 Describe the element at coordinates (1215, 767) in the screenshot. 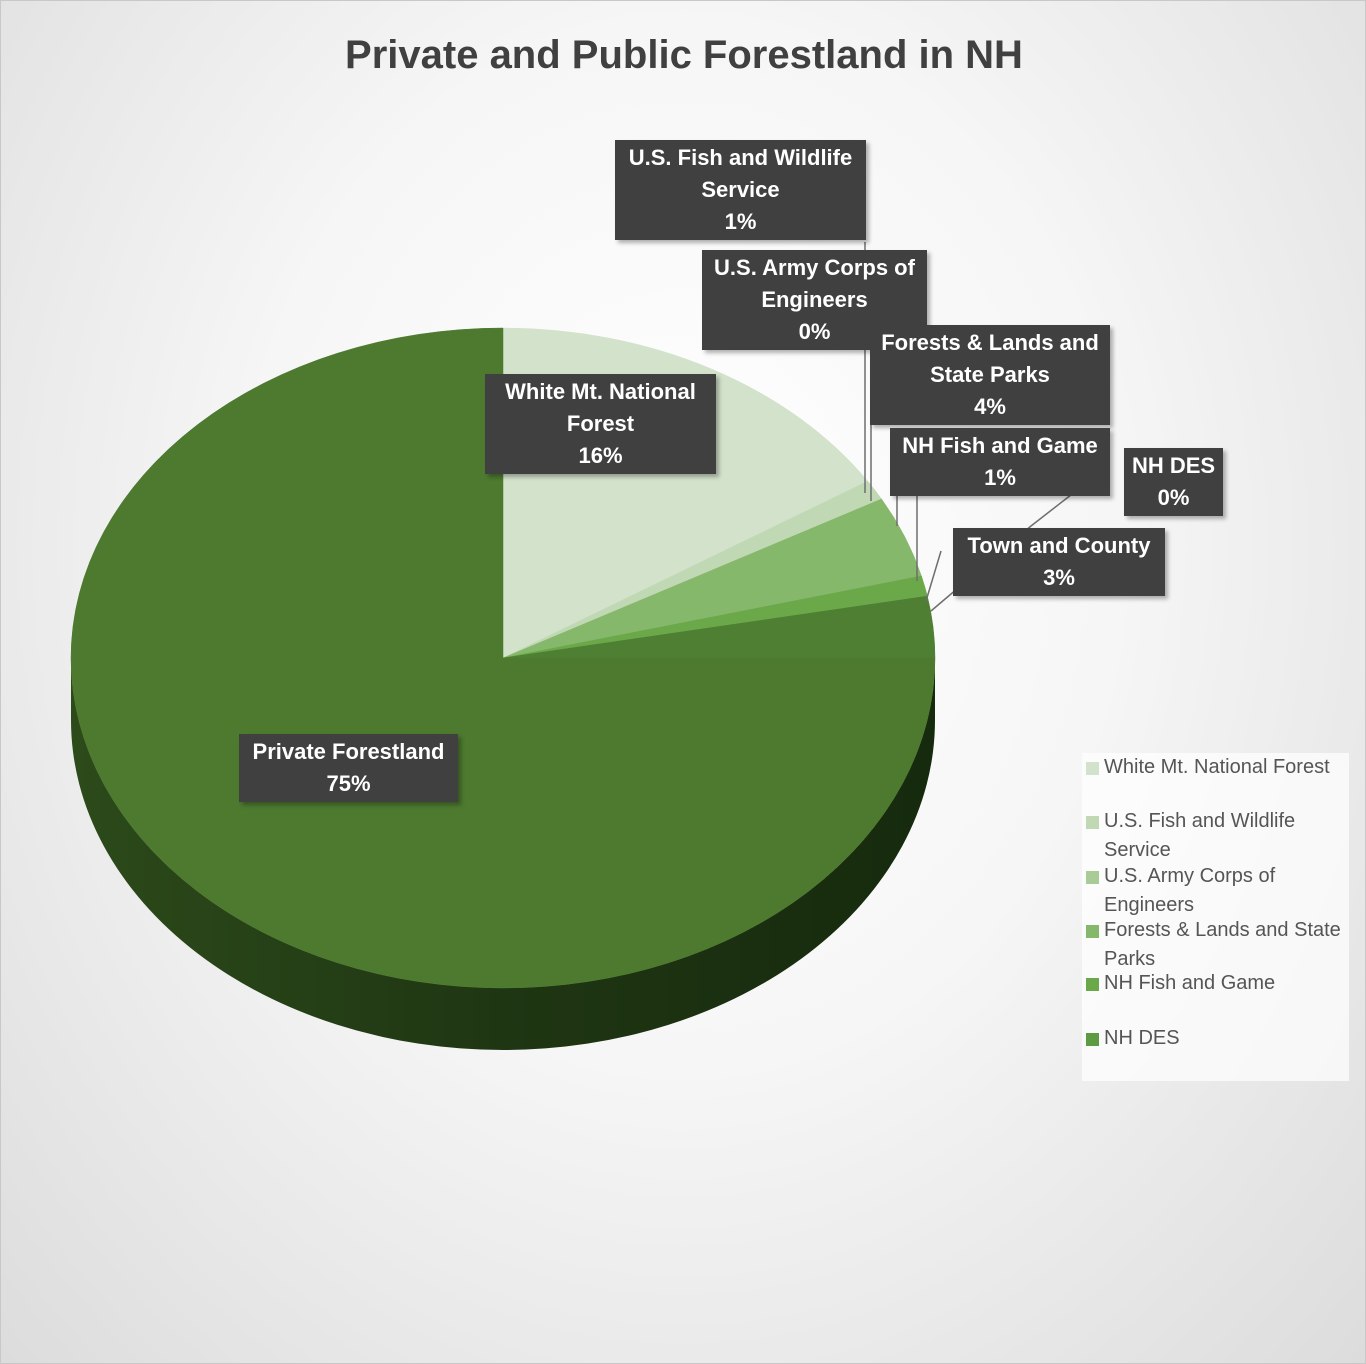

I see `legend-item: White Mt. National Forest` at that location.